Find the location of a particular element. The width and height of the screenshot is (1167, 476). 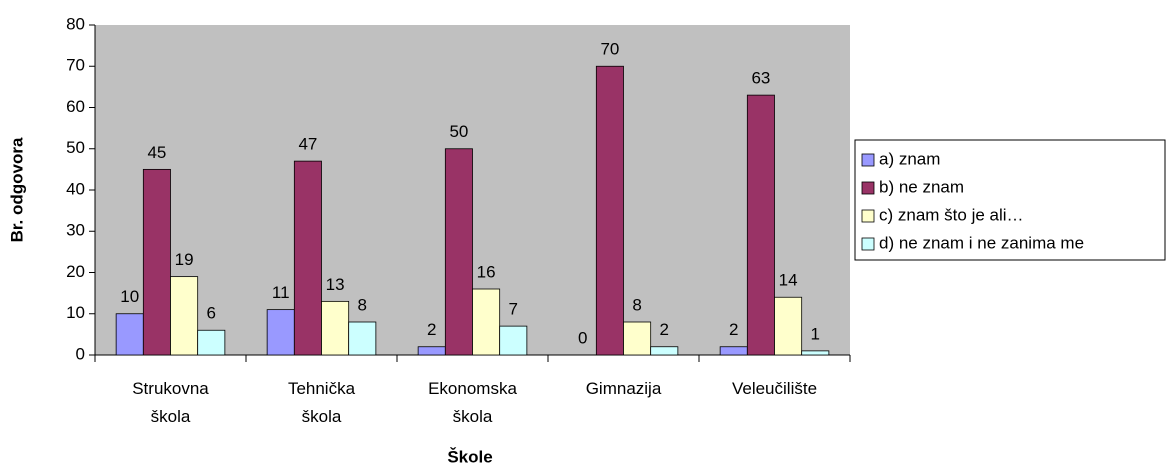

data-label: 14 is located at coordinates (788, 280).